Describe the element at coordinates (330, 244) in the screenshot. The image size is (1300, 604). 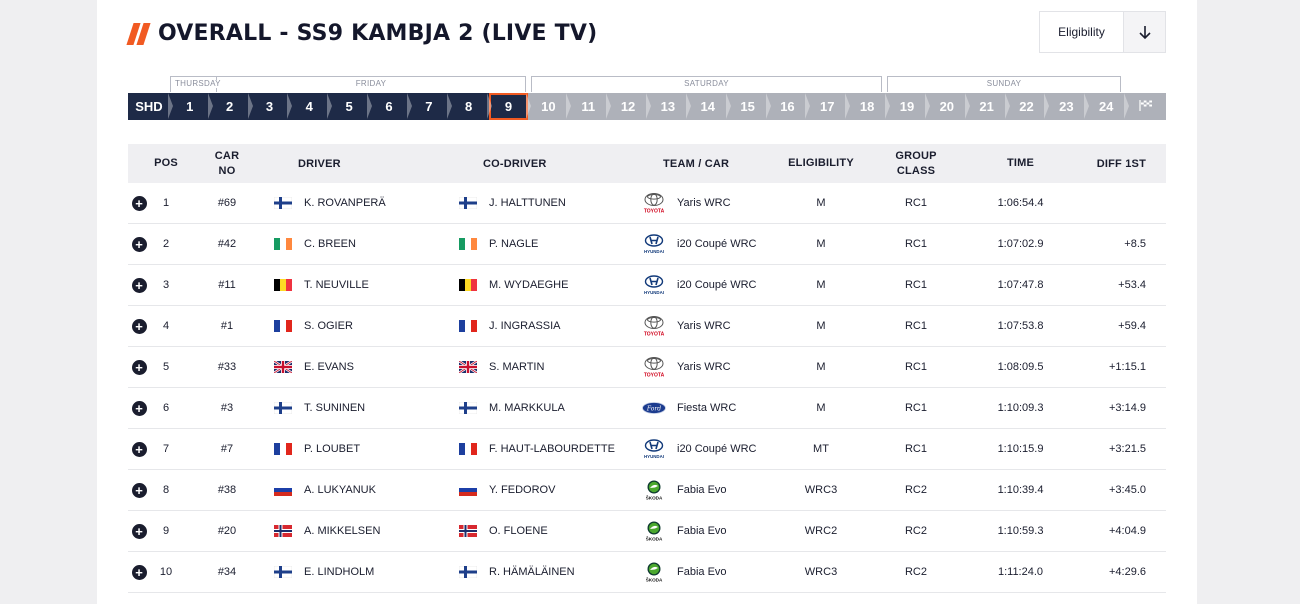
I see `cell-driver: C. BREEN` at that location.